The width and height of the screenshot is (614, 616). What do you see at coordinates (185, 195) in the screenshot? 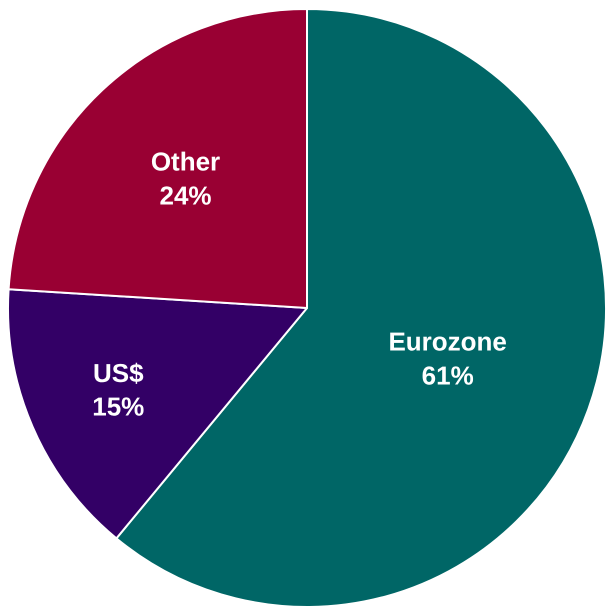
I see `data-label: 24%` at bounding box center [185, 195].